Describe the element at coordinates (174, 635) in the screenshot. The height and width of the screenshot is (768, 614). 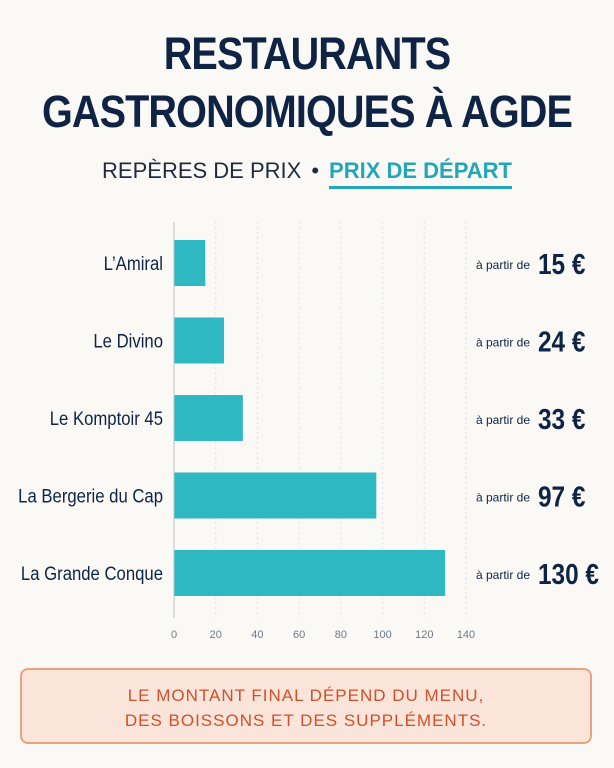
I see `x-tick-label: 0` at that location.